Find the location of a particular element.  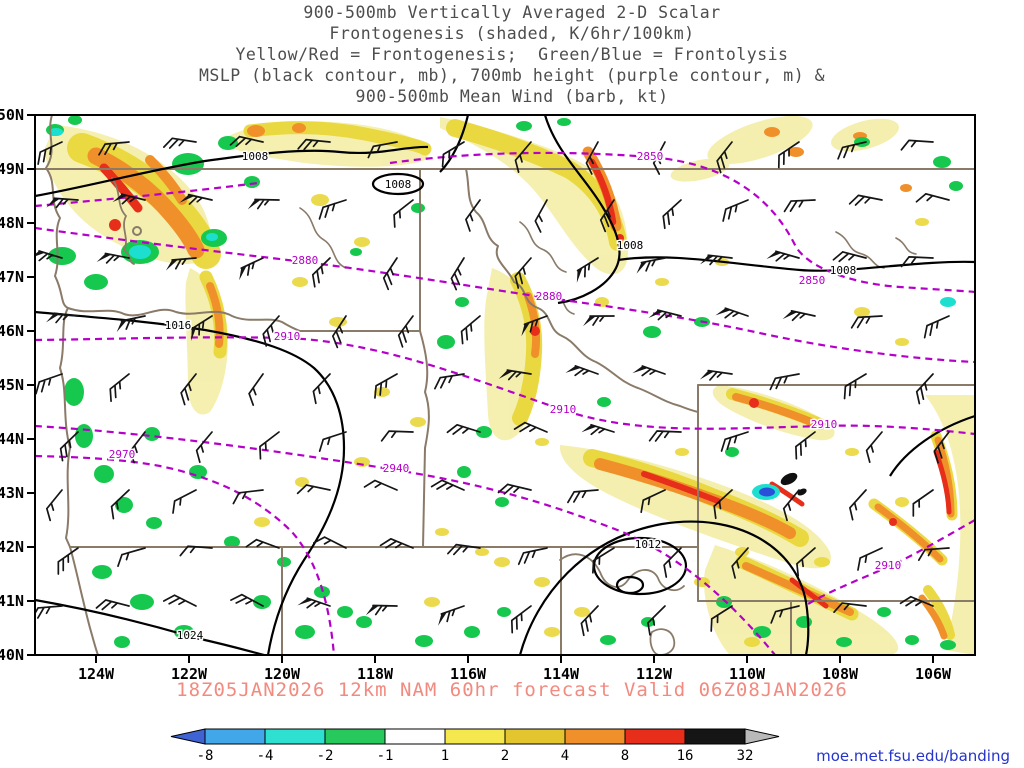

svg-text: -4 is located at coordinates (265, 756).